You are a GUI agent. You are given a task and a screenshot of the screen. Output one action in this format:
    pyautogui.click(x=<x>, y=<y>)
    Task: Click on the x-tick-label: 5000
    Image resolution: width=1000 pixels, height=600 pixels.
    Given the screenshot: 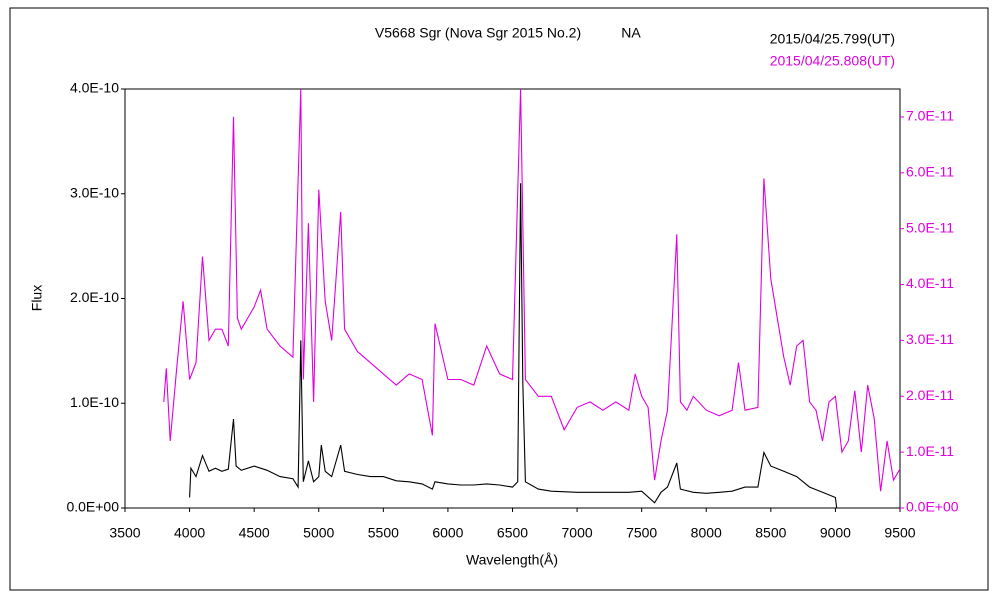 What is the action you would take?
    pyautogui.click(x=318, y=533)
    